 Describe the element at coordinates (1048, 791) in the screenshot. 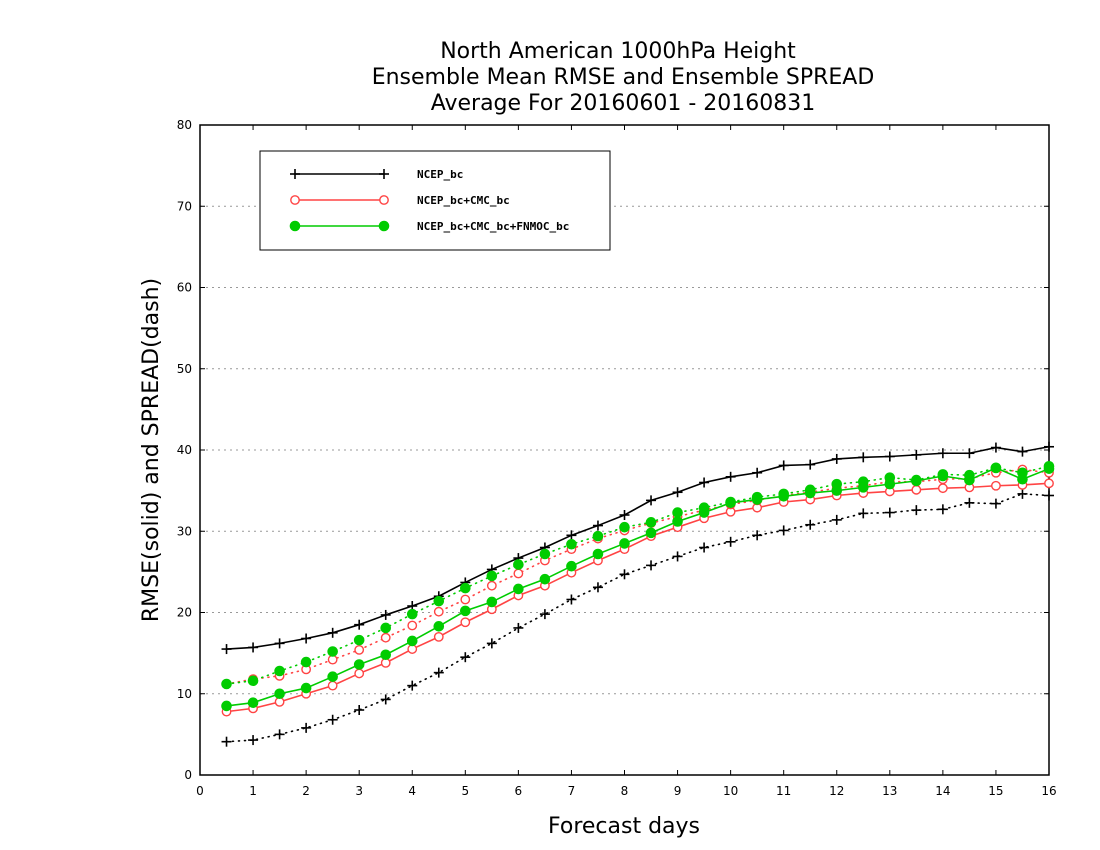

I see `x-tick-label: 16` at that location.